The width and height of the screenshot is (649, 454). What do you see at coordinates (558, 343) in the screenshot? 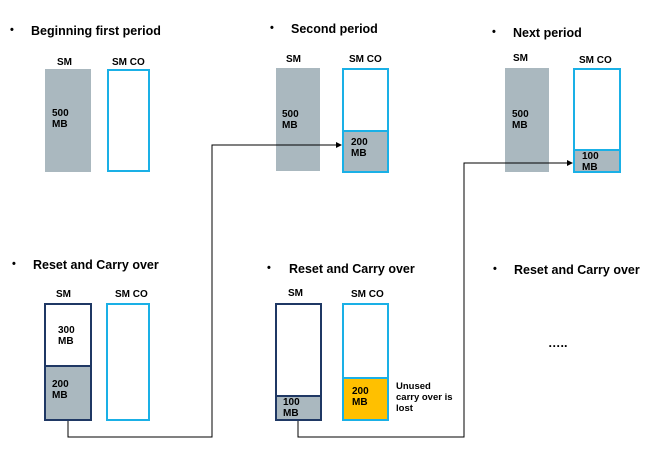
I see `continuation-ellipsis: …..` at bounding box center [558, 343].